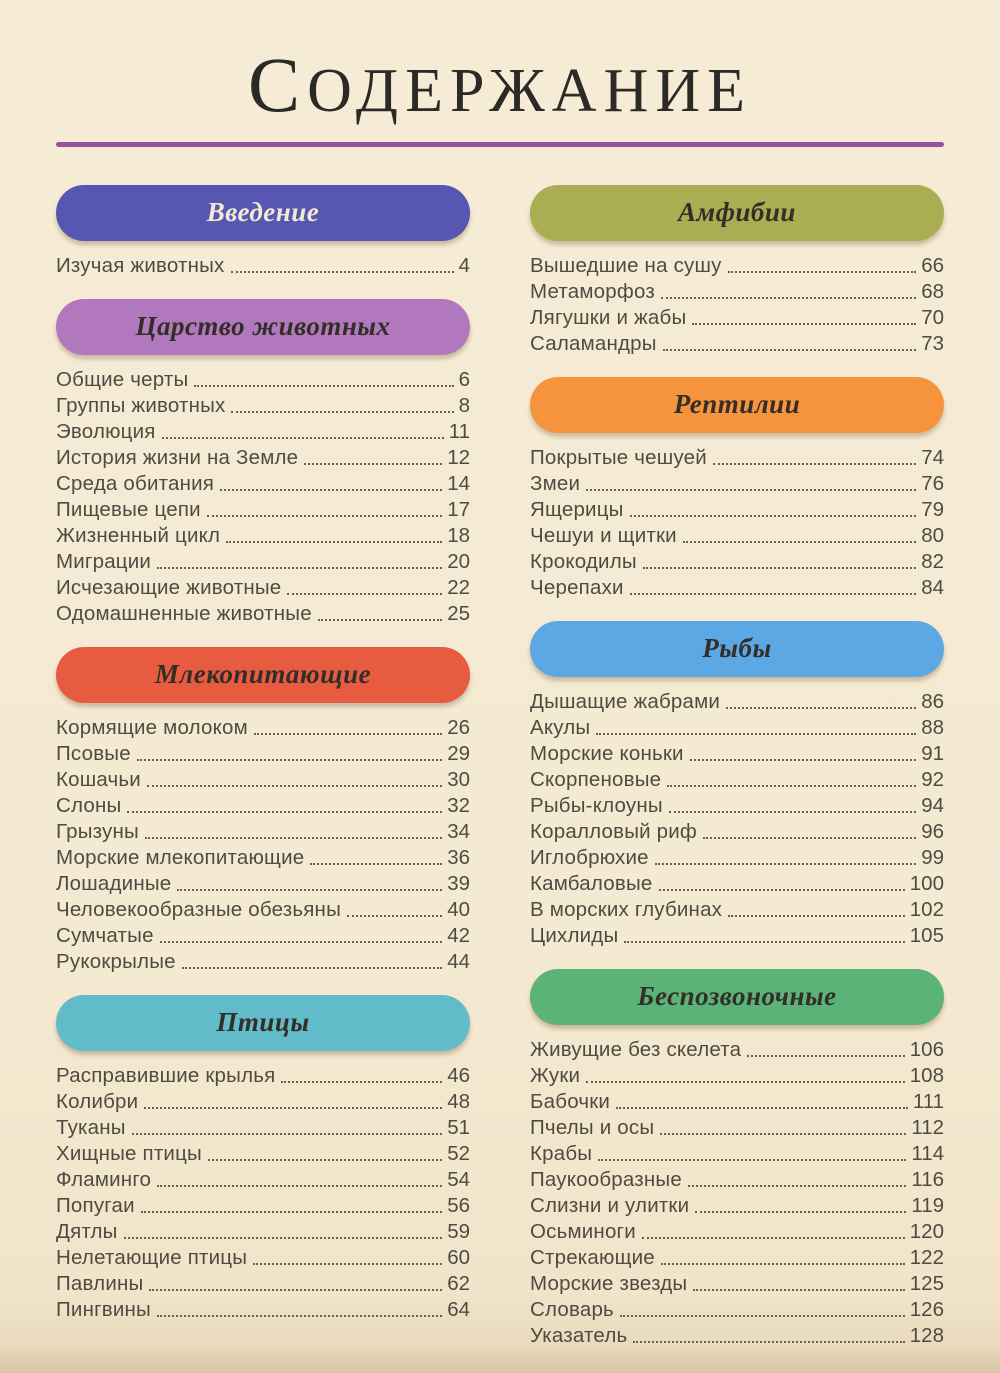 This screenshot has height=1373, width=1000. What do you see at coordinates (263, 884) in the screenshot?
I see `toc-entry: Лошадиные 39` at bounding box center [263, 884].